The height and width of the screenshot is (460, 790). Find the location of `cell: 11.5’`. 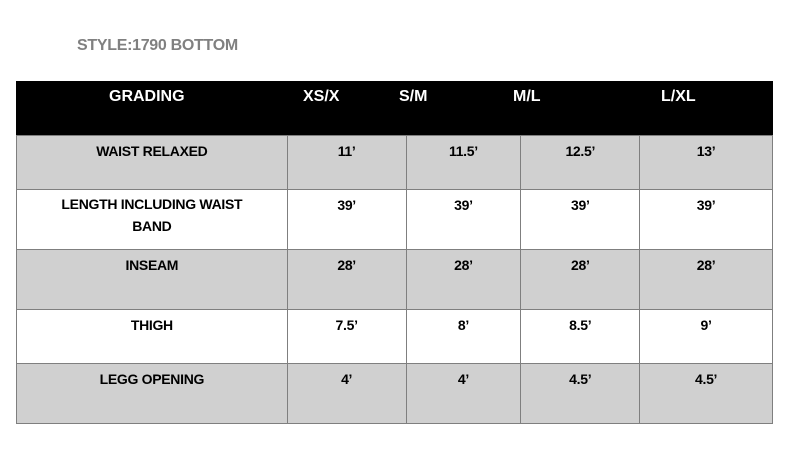

cell: 11.5’ is located at coordinates (463, 162).